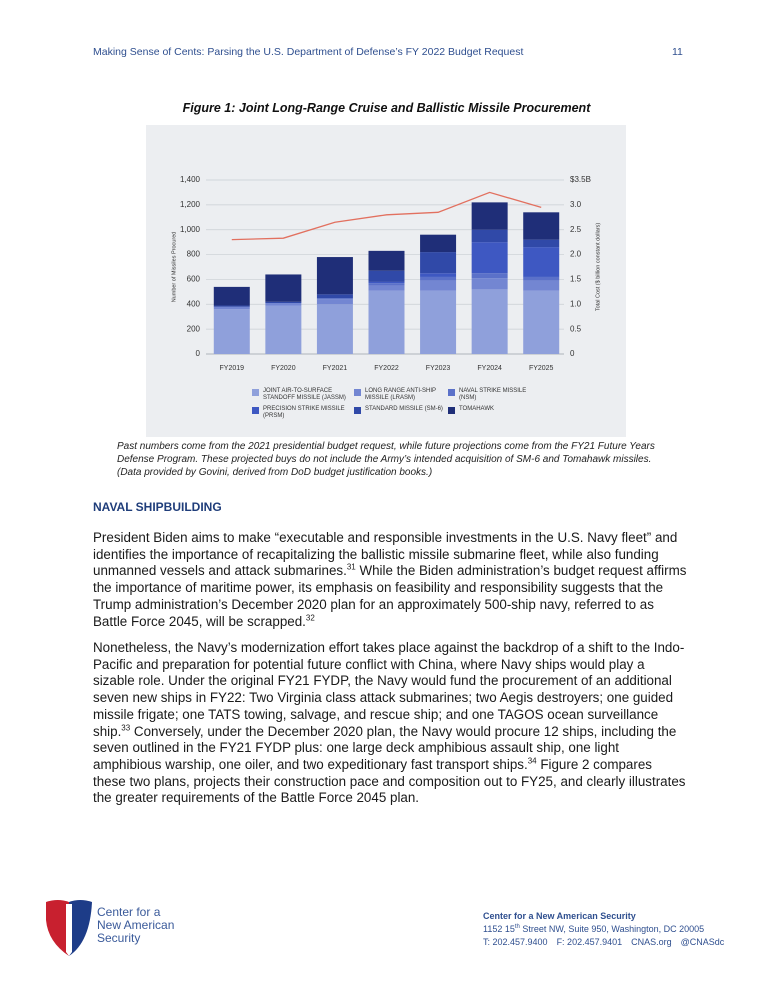 This screenshot has height=1000, width=773. I want to click on text-run: 1152 15, so click(499, 929).